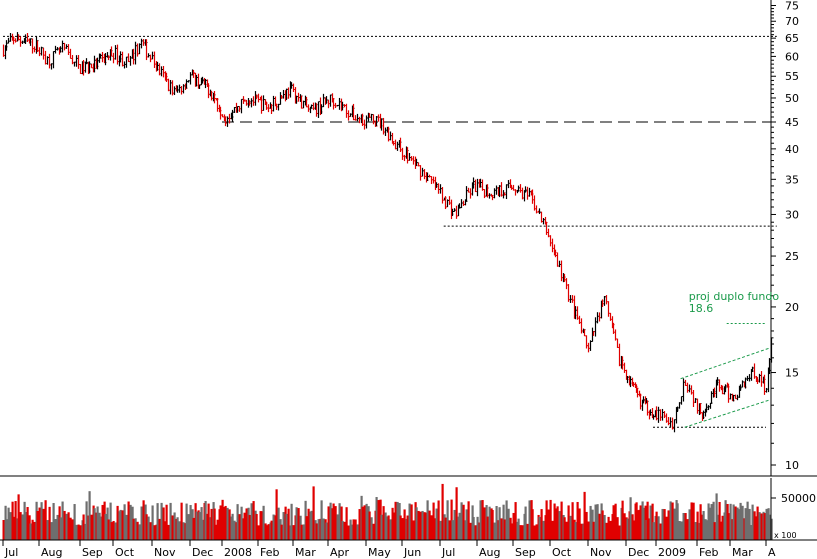  I want to click on x-tick-label: A, so click(772, 552).